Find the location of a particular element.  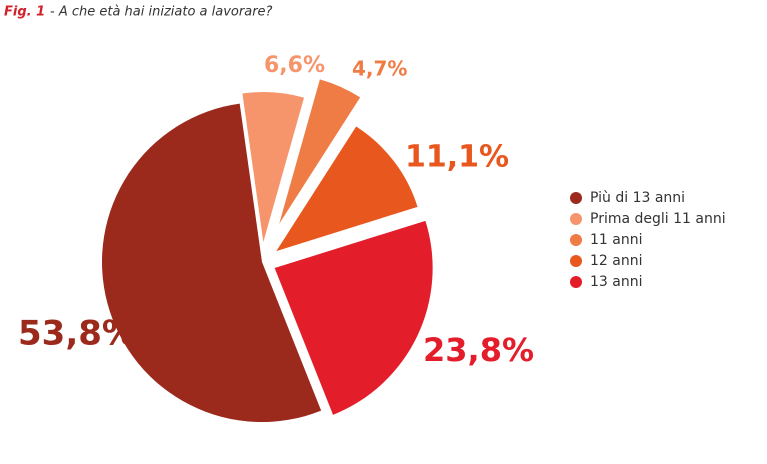

chart-title: - A che età hai iniziato a lavorare? is located at coordinates (161, 12).